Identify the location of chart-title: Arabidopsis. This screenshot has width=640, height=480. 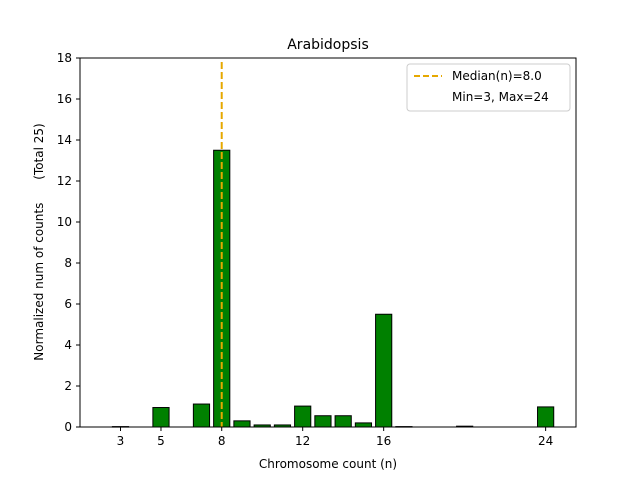
(328, 45).